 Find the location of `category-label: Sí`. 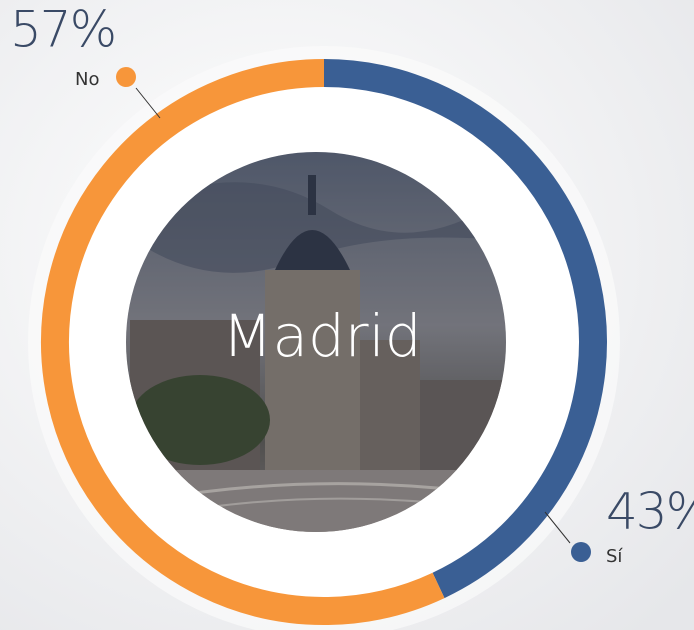

category-label: Sí is located at coordinates (614, 556).